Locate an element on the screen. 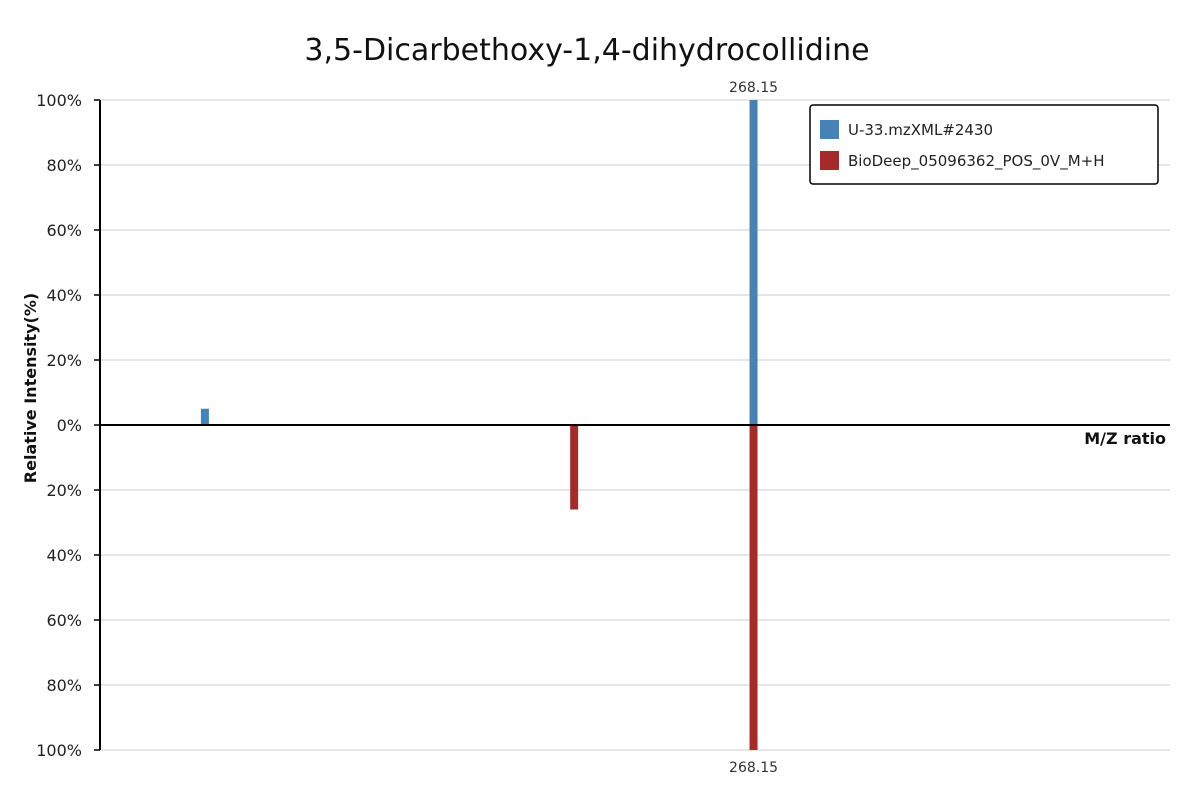 The width and height of the screenshot is (1200, 800). y-axis-ticks: 100% 80% 60% 40% 20% 0% 20% 40% 60% 80% 100% is located at coordinates (68, 425).